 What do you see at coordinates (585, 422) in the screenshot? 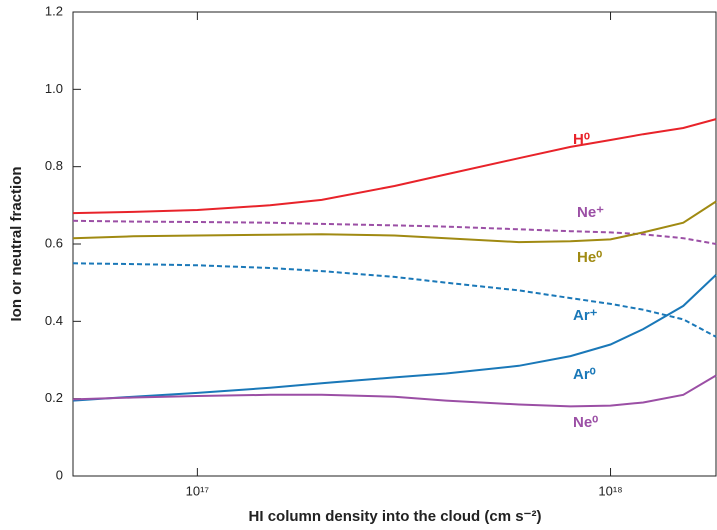
I see `series-label: Ne⁰` at bounding box center [585, 422].